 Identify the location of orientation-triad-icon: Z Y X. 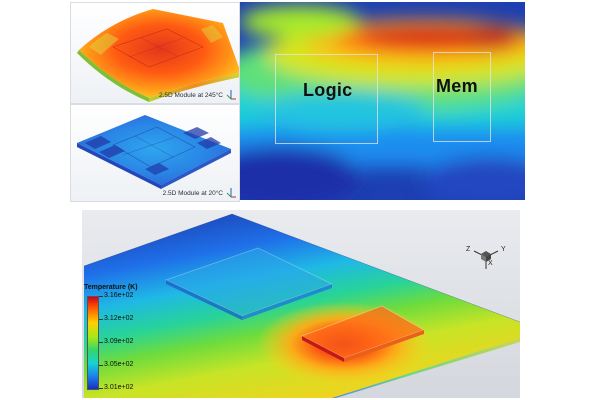
(486, 257).